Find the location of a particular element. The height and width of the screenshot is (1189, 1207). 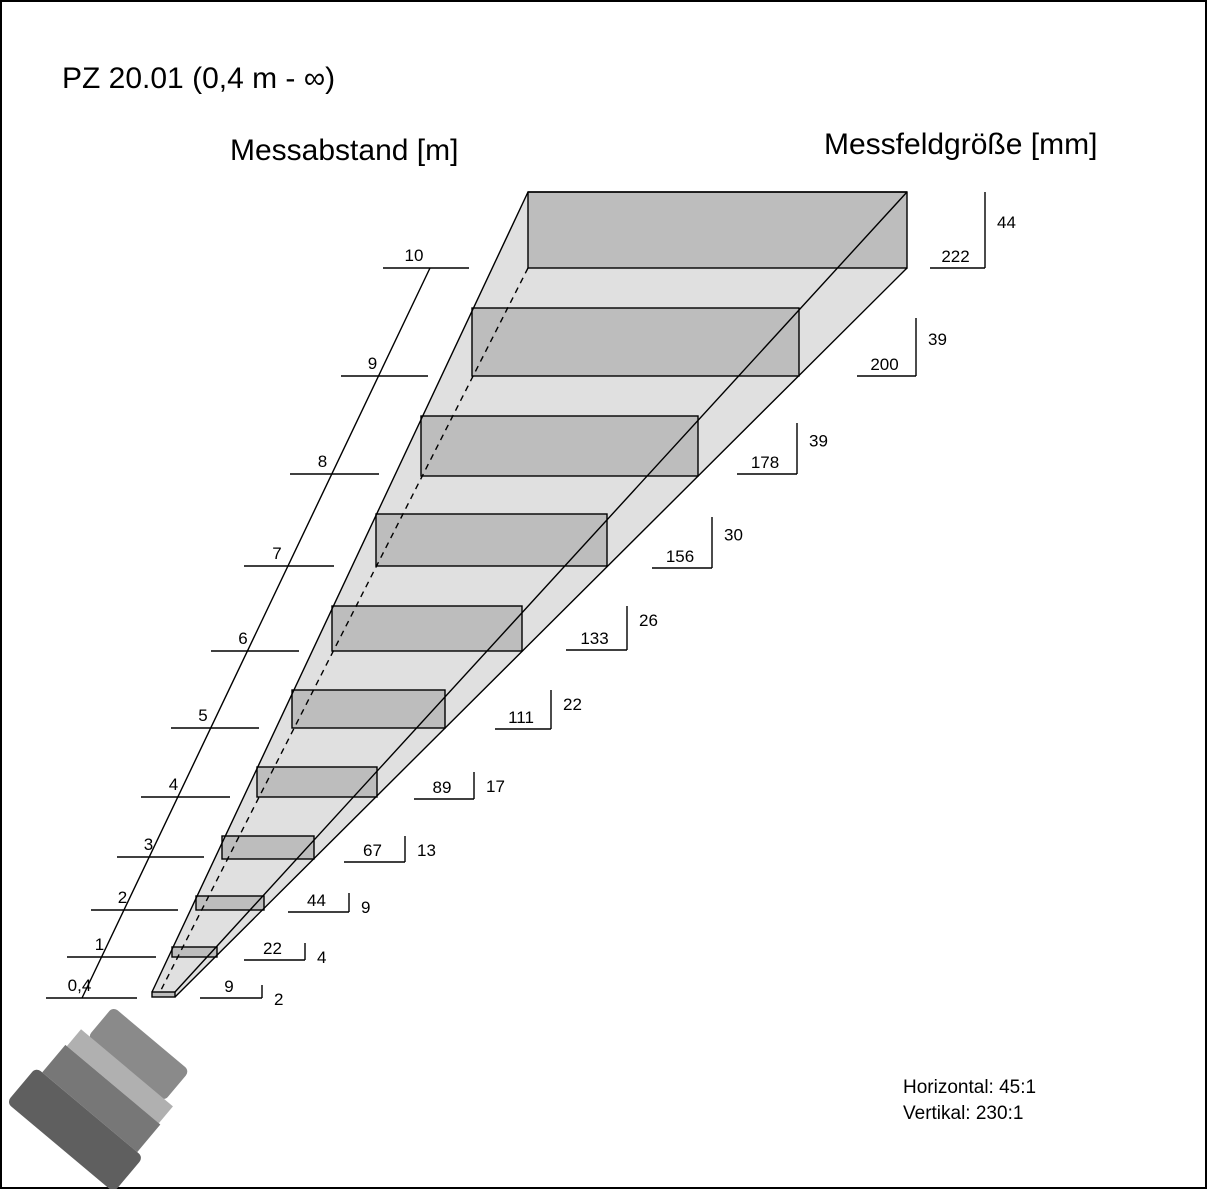

width-label: 89 is located at coordinates (442, 787).